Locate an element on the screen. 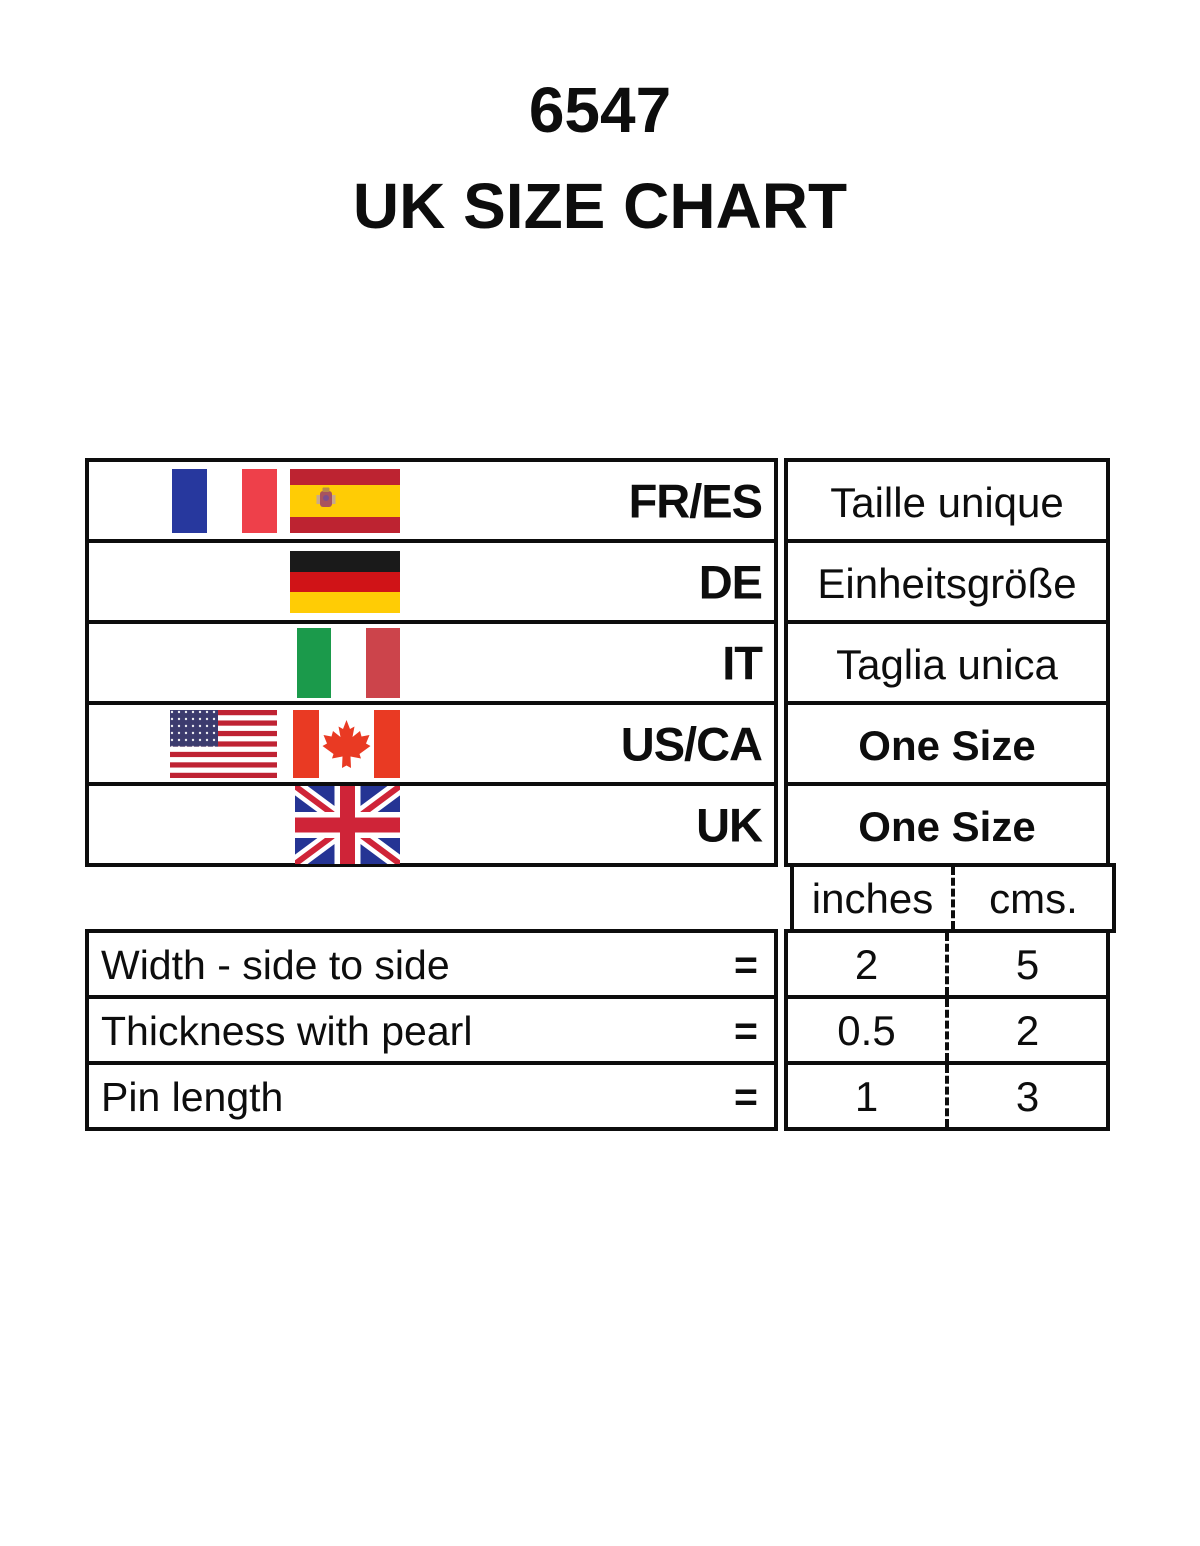 The image size is (1200, 1546). page-title: 6547 UK SIZE CHART is located at coordinates (600, 158).